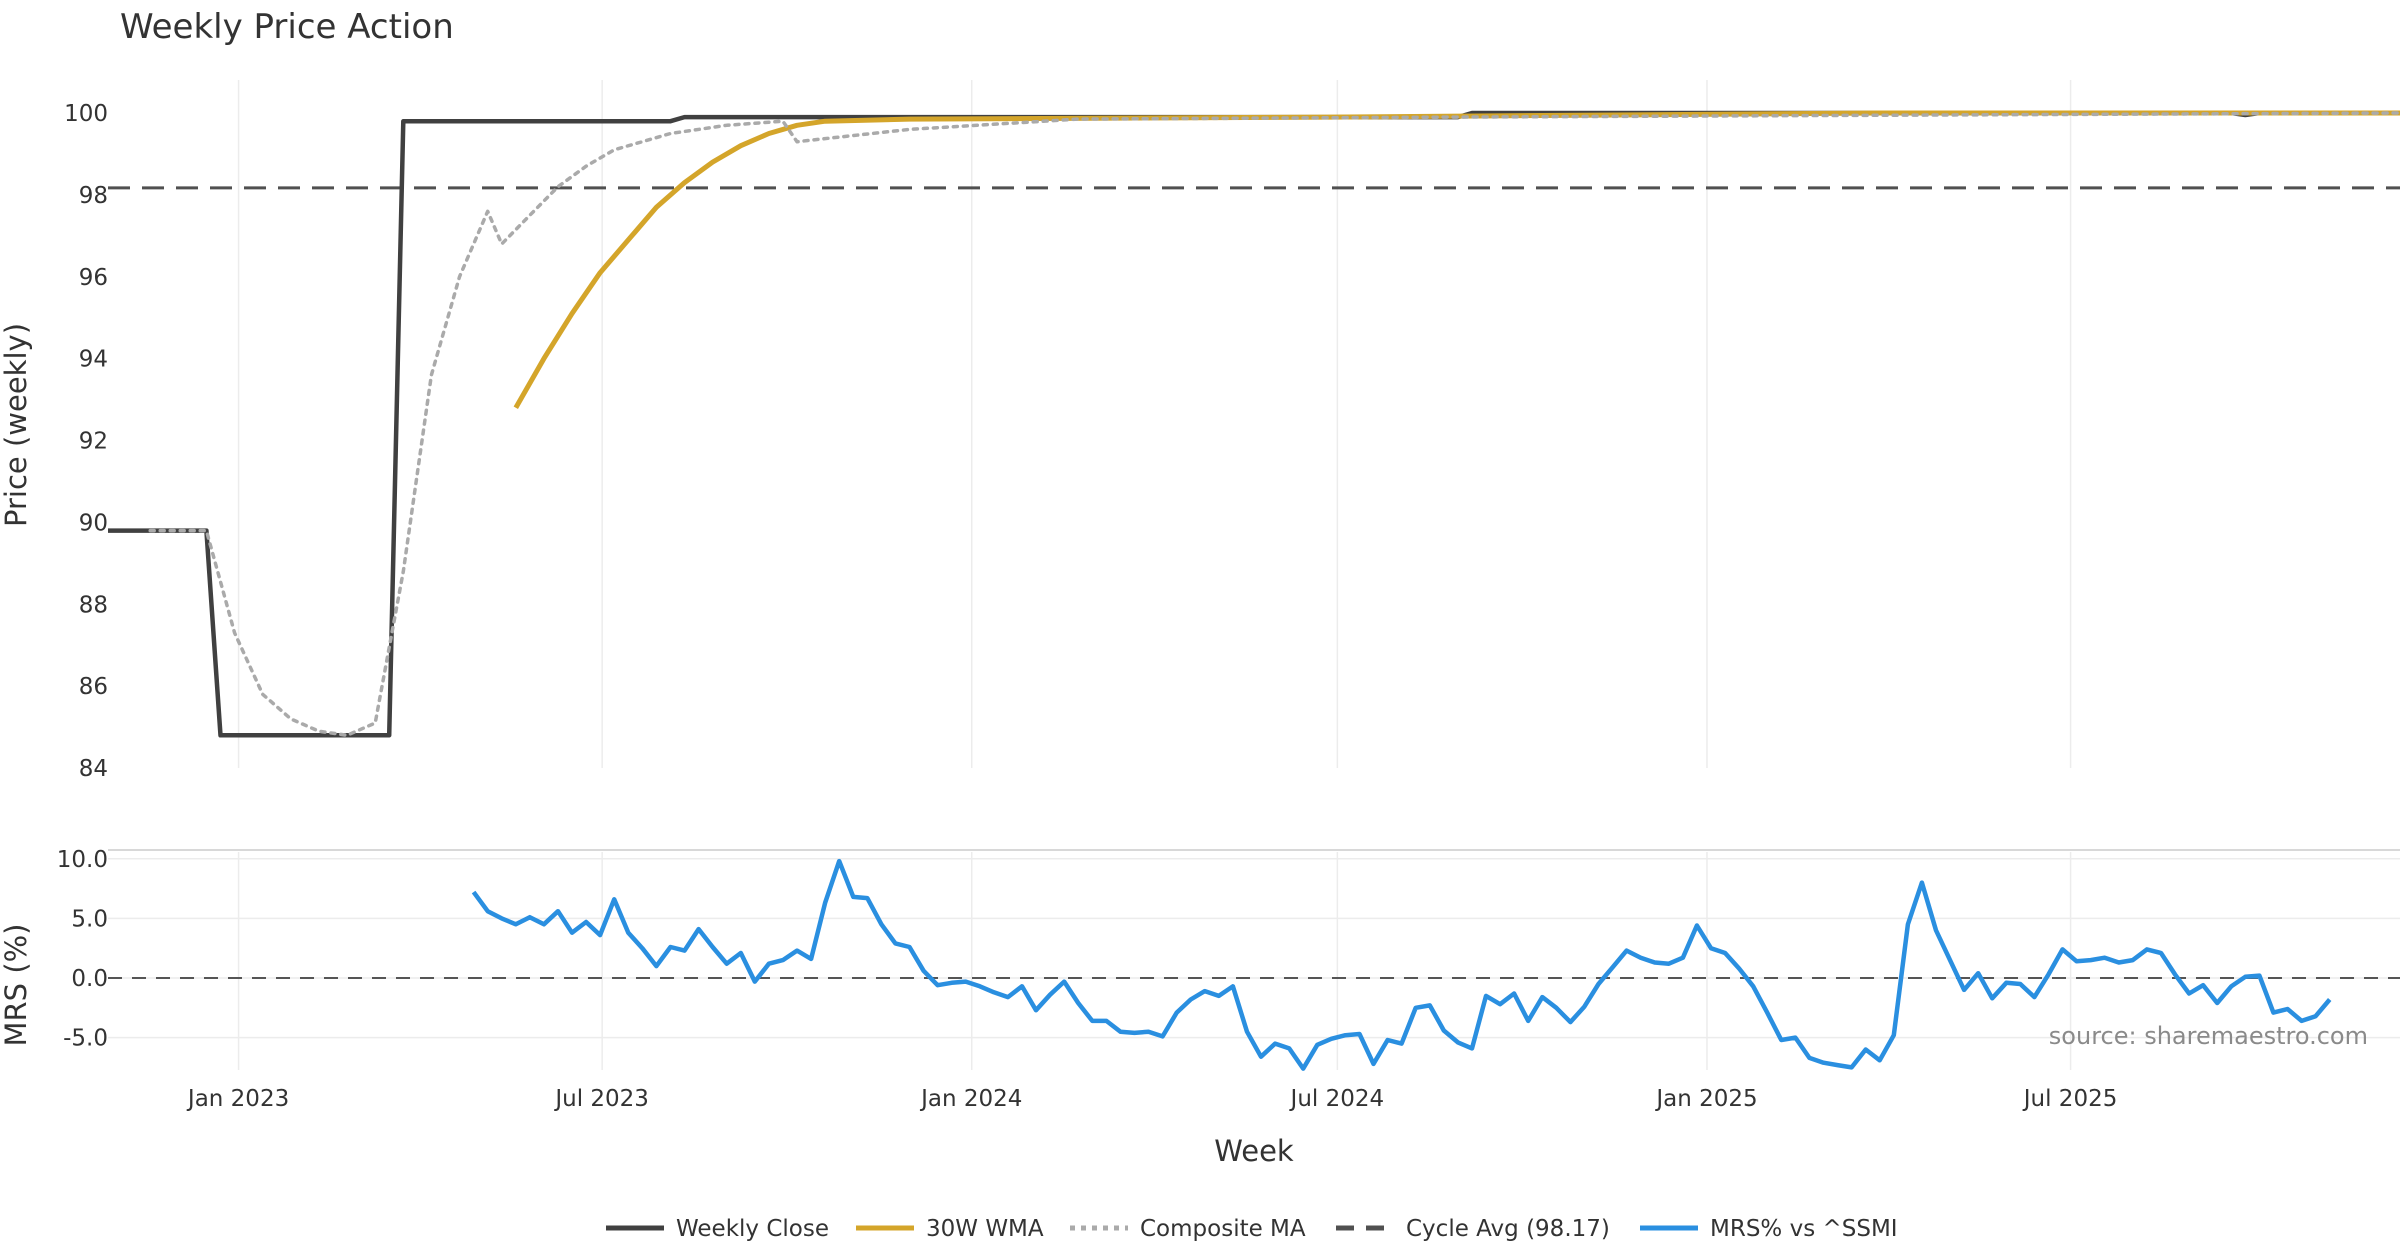 Image resolution: width=2400 pixels, height=1260 pixels. What do you see at coordinates (89, 919) in the screenshot?
I see `mrs-y-tick-label: 5.0` at bounding box center [89, 919].